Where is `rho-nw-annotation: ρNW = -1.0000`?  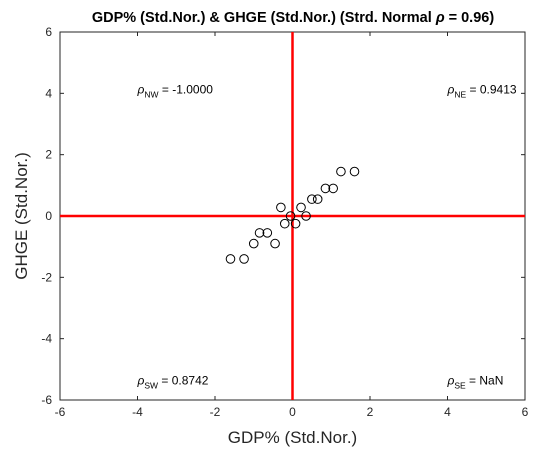
rho-nw-annotation: ρNW = -1.0000 is located at coordinates (175, 90).